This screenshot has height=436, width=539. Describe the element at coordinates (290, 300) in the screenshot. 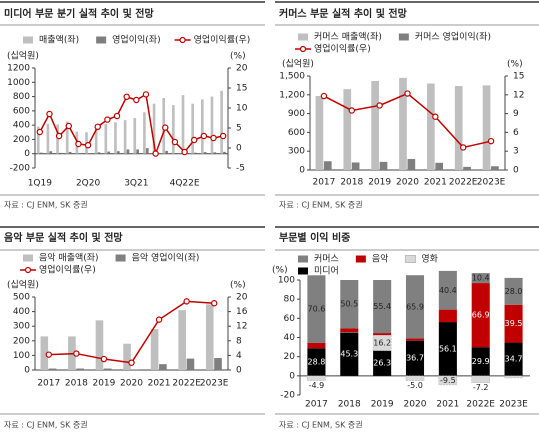

I see `y-tick-label: 80` at that location.